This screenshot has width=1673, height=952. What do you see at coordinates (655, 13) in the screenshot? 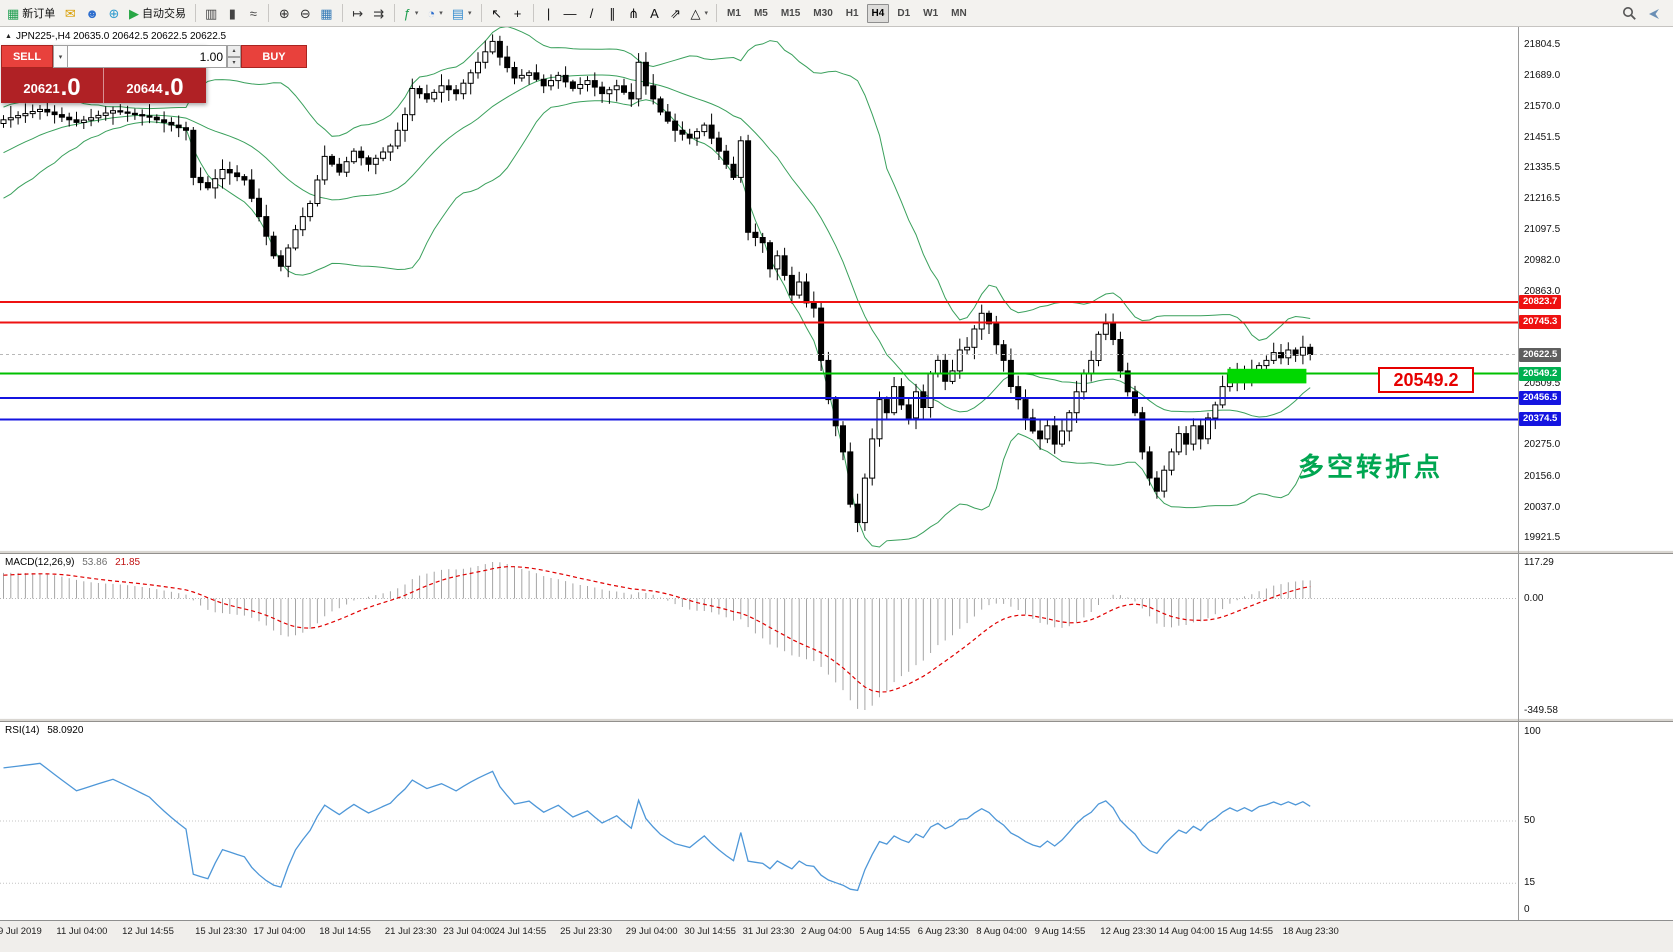
I see `text-tool-button: A` at bounding box center [655, 13].